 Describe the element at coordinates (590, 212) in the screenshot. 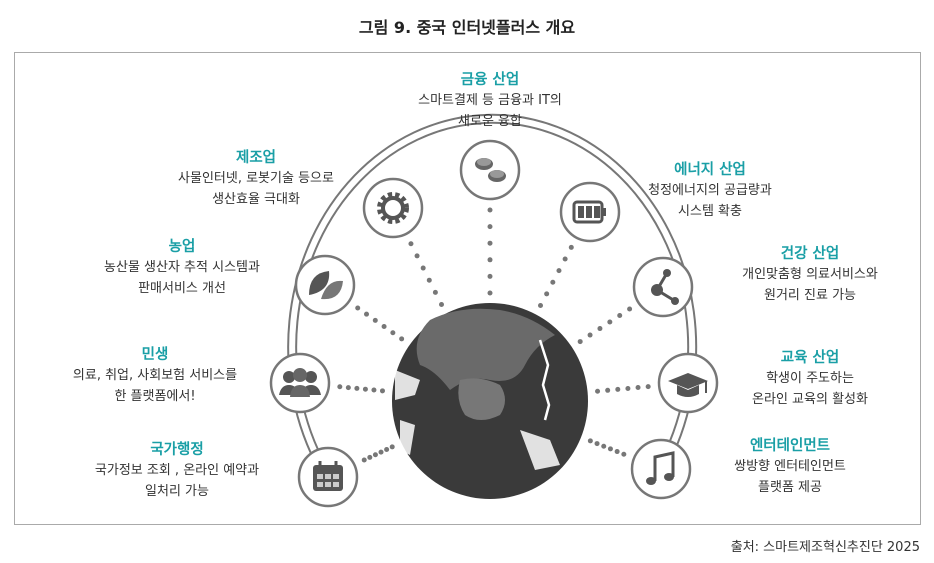

I see `battery-icon` at that location.